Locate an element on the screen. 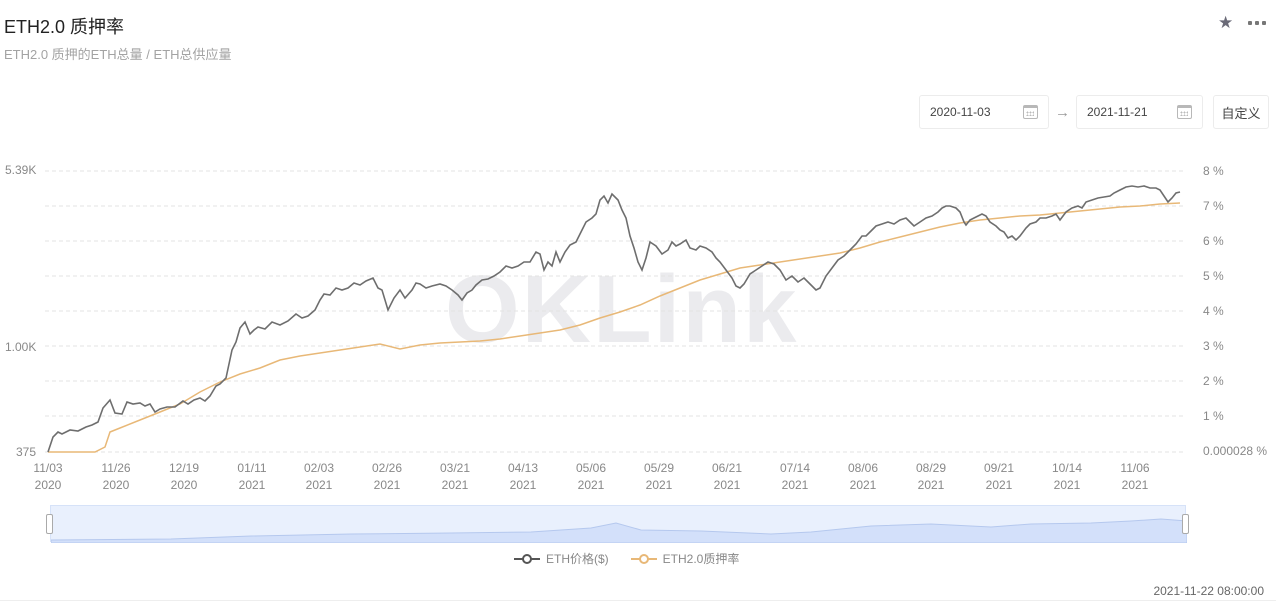 Image resolution: width=1276 pixels, height=608 pixels. x-tick: 08/29 2021 is located at coordinates (931, 476).